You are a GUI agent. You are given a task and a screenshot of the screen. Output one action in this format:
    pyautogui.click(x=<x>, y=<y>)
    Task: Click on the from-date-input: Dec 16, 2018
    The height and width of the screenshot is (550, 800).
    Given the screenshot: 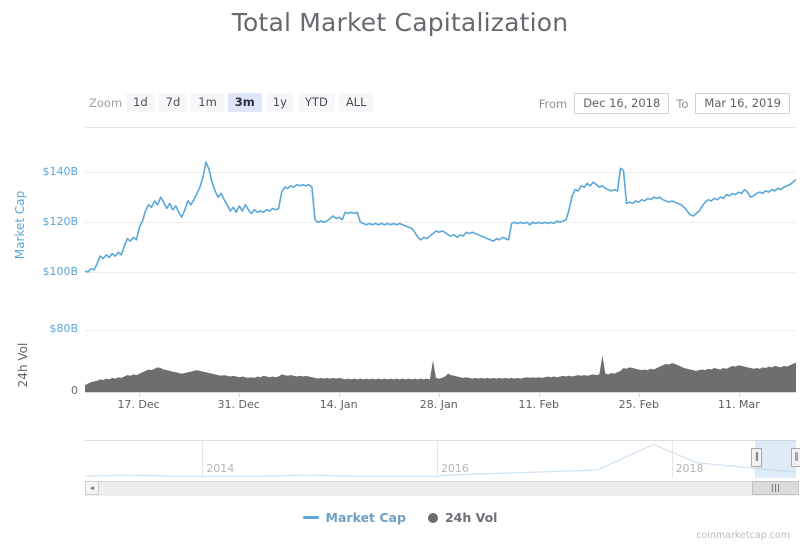 What is the action you would take?
    pyautogui.click(x=622, y=103)
    